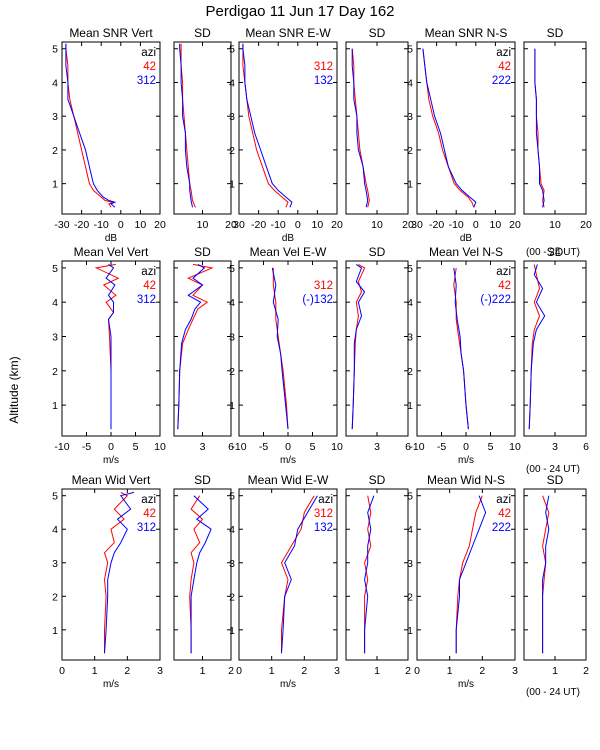  I want to click on panel-1-0: Mean Vel Vert 1 2 3 4 5 -10 -5 0 5 10 m/s azi 42 312, so click(109, 355).